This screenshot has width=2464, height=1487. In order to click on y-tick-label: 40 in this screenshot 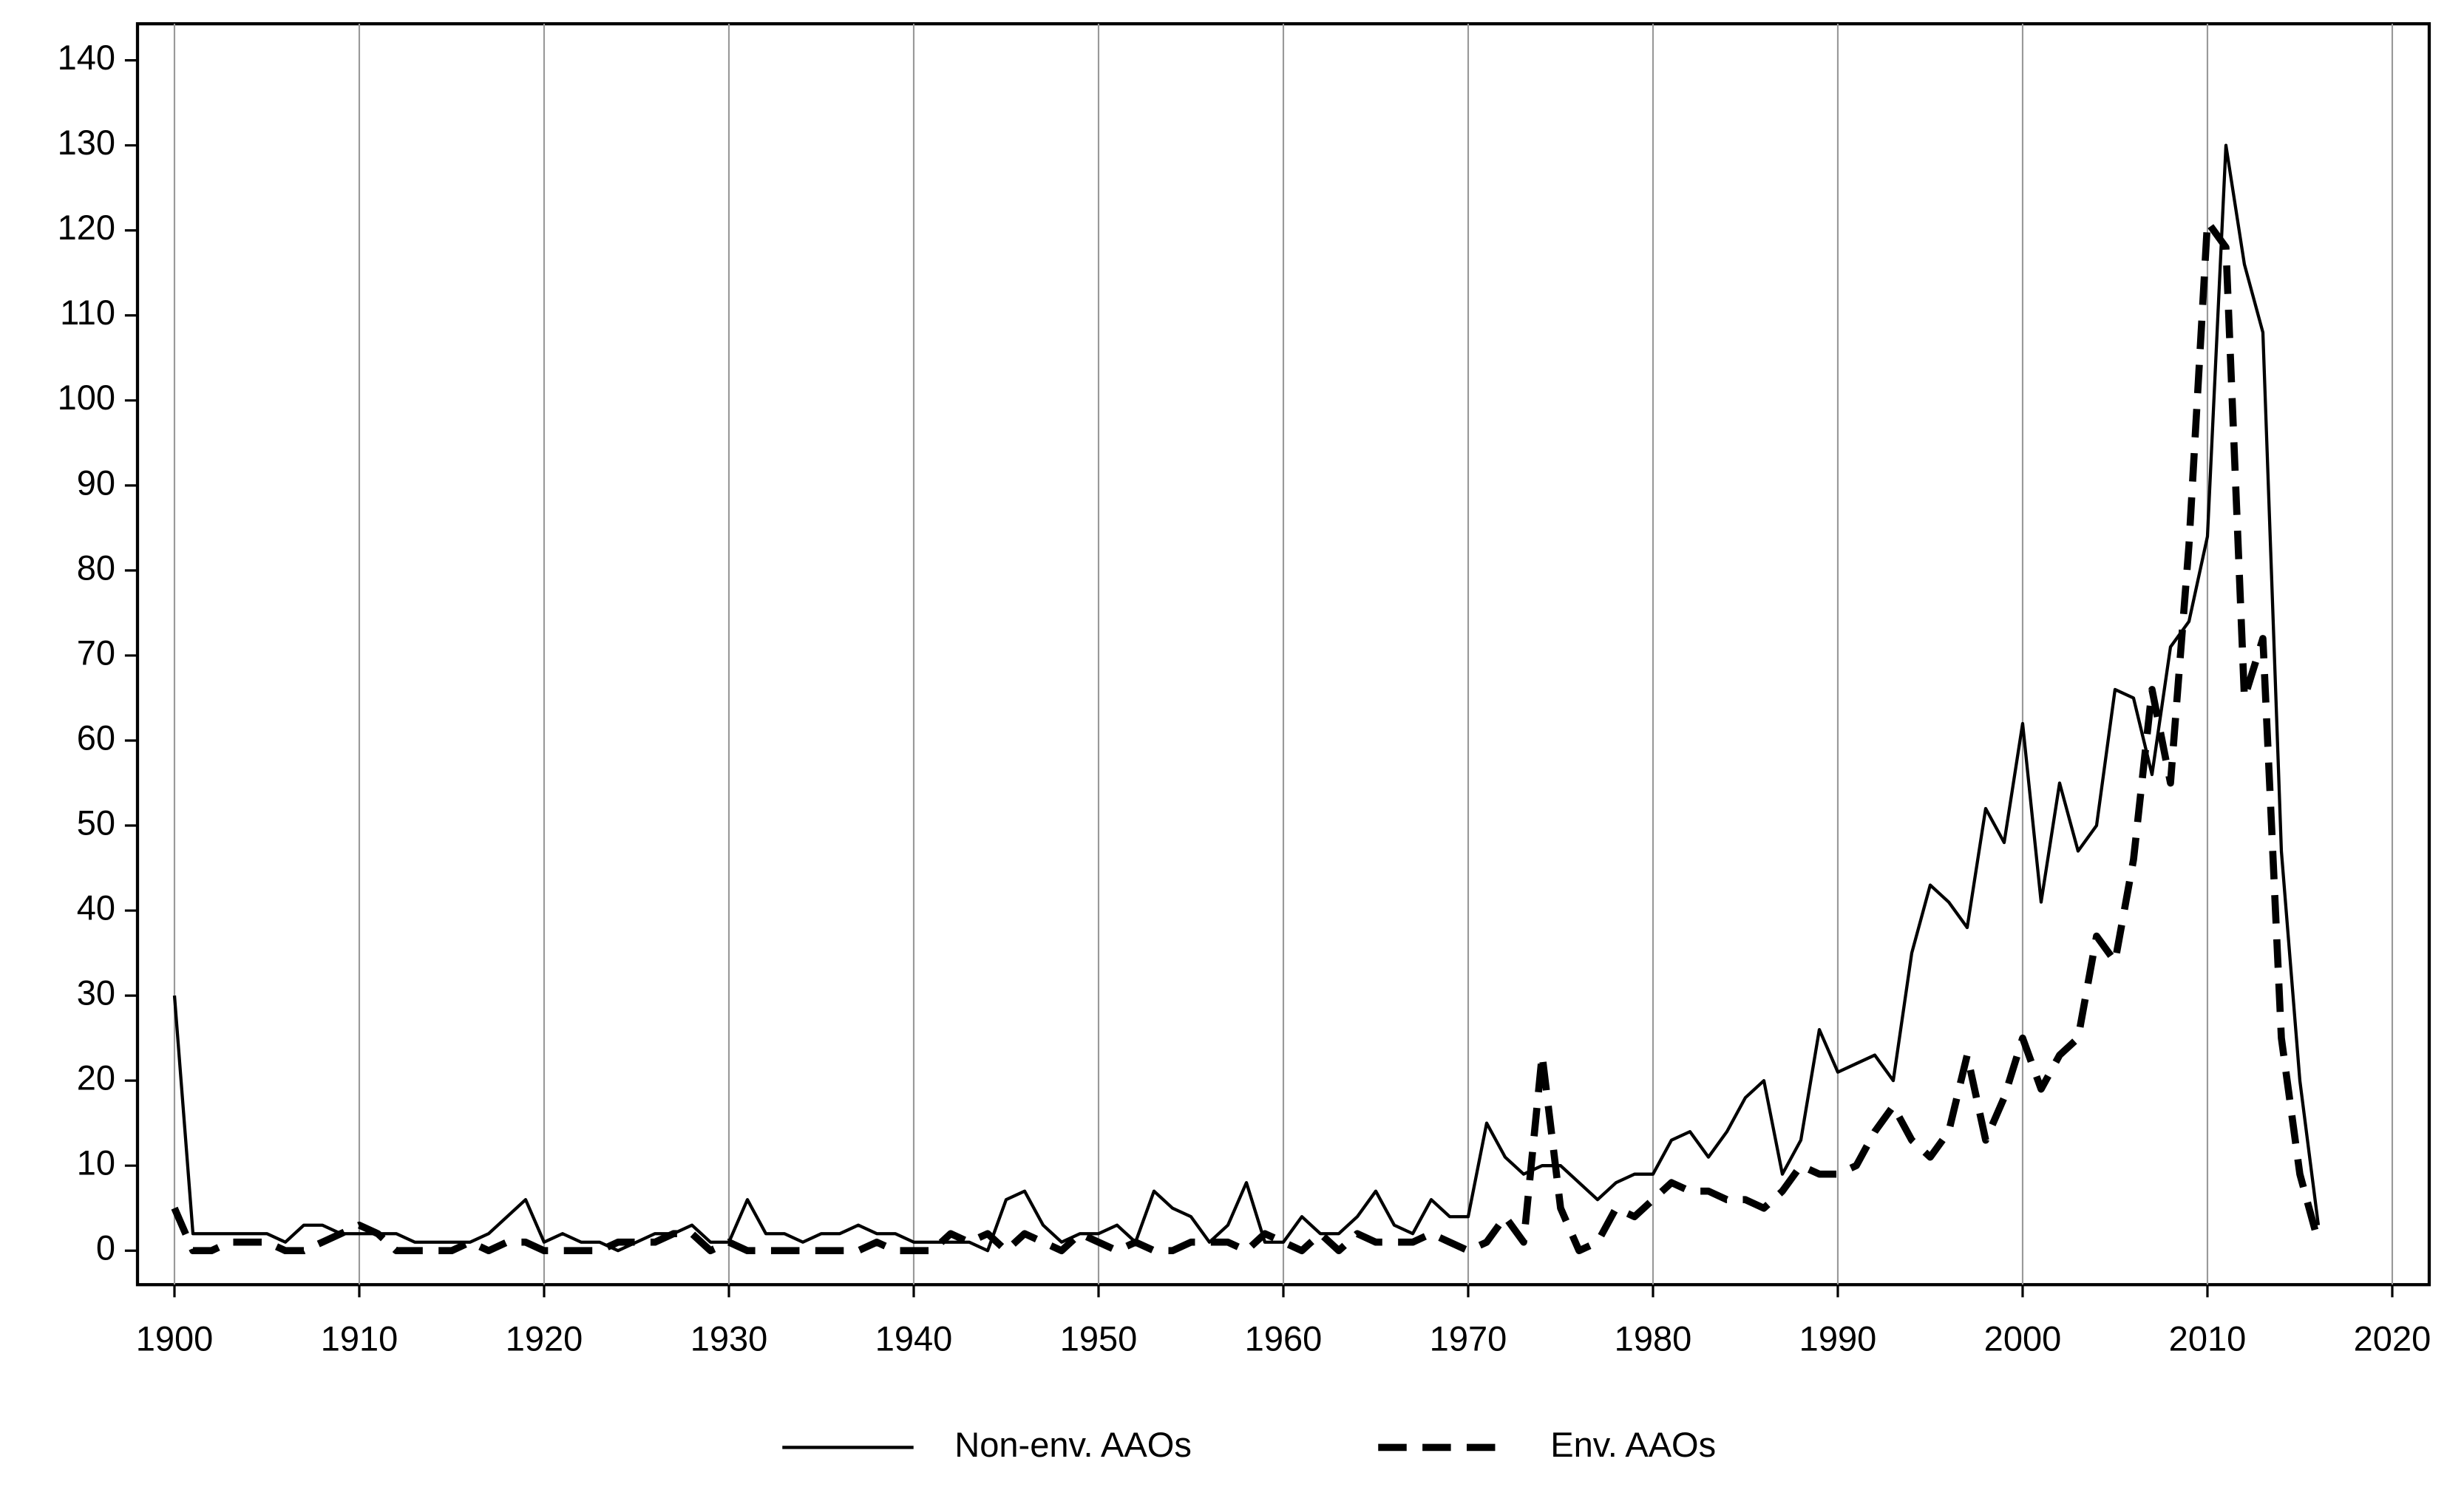, I will do `click(96, 908)`.